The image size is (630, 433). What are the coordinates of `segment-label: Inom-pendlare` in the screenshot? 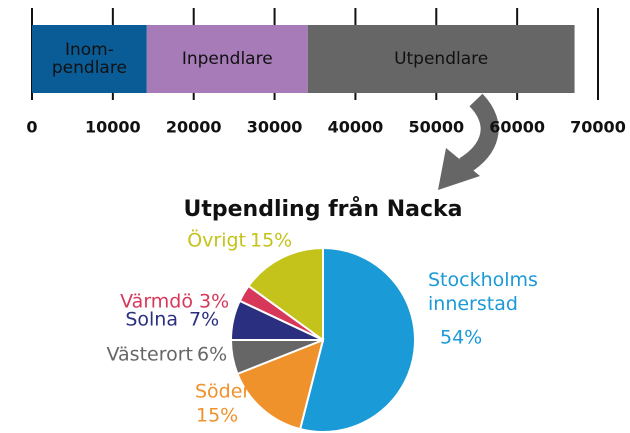 It's located at (89, 59).